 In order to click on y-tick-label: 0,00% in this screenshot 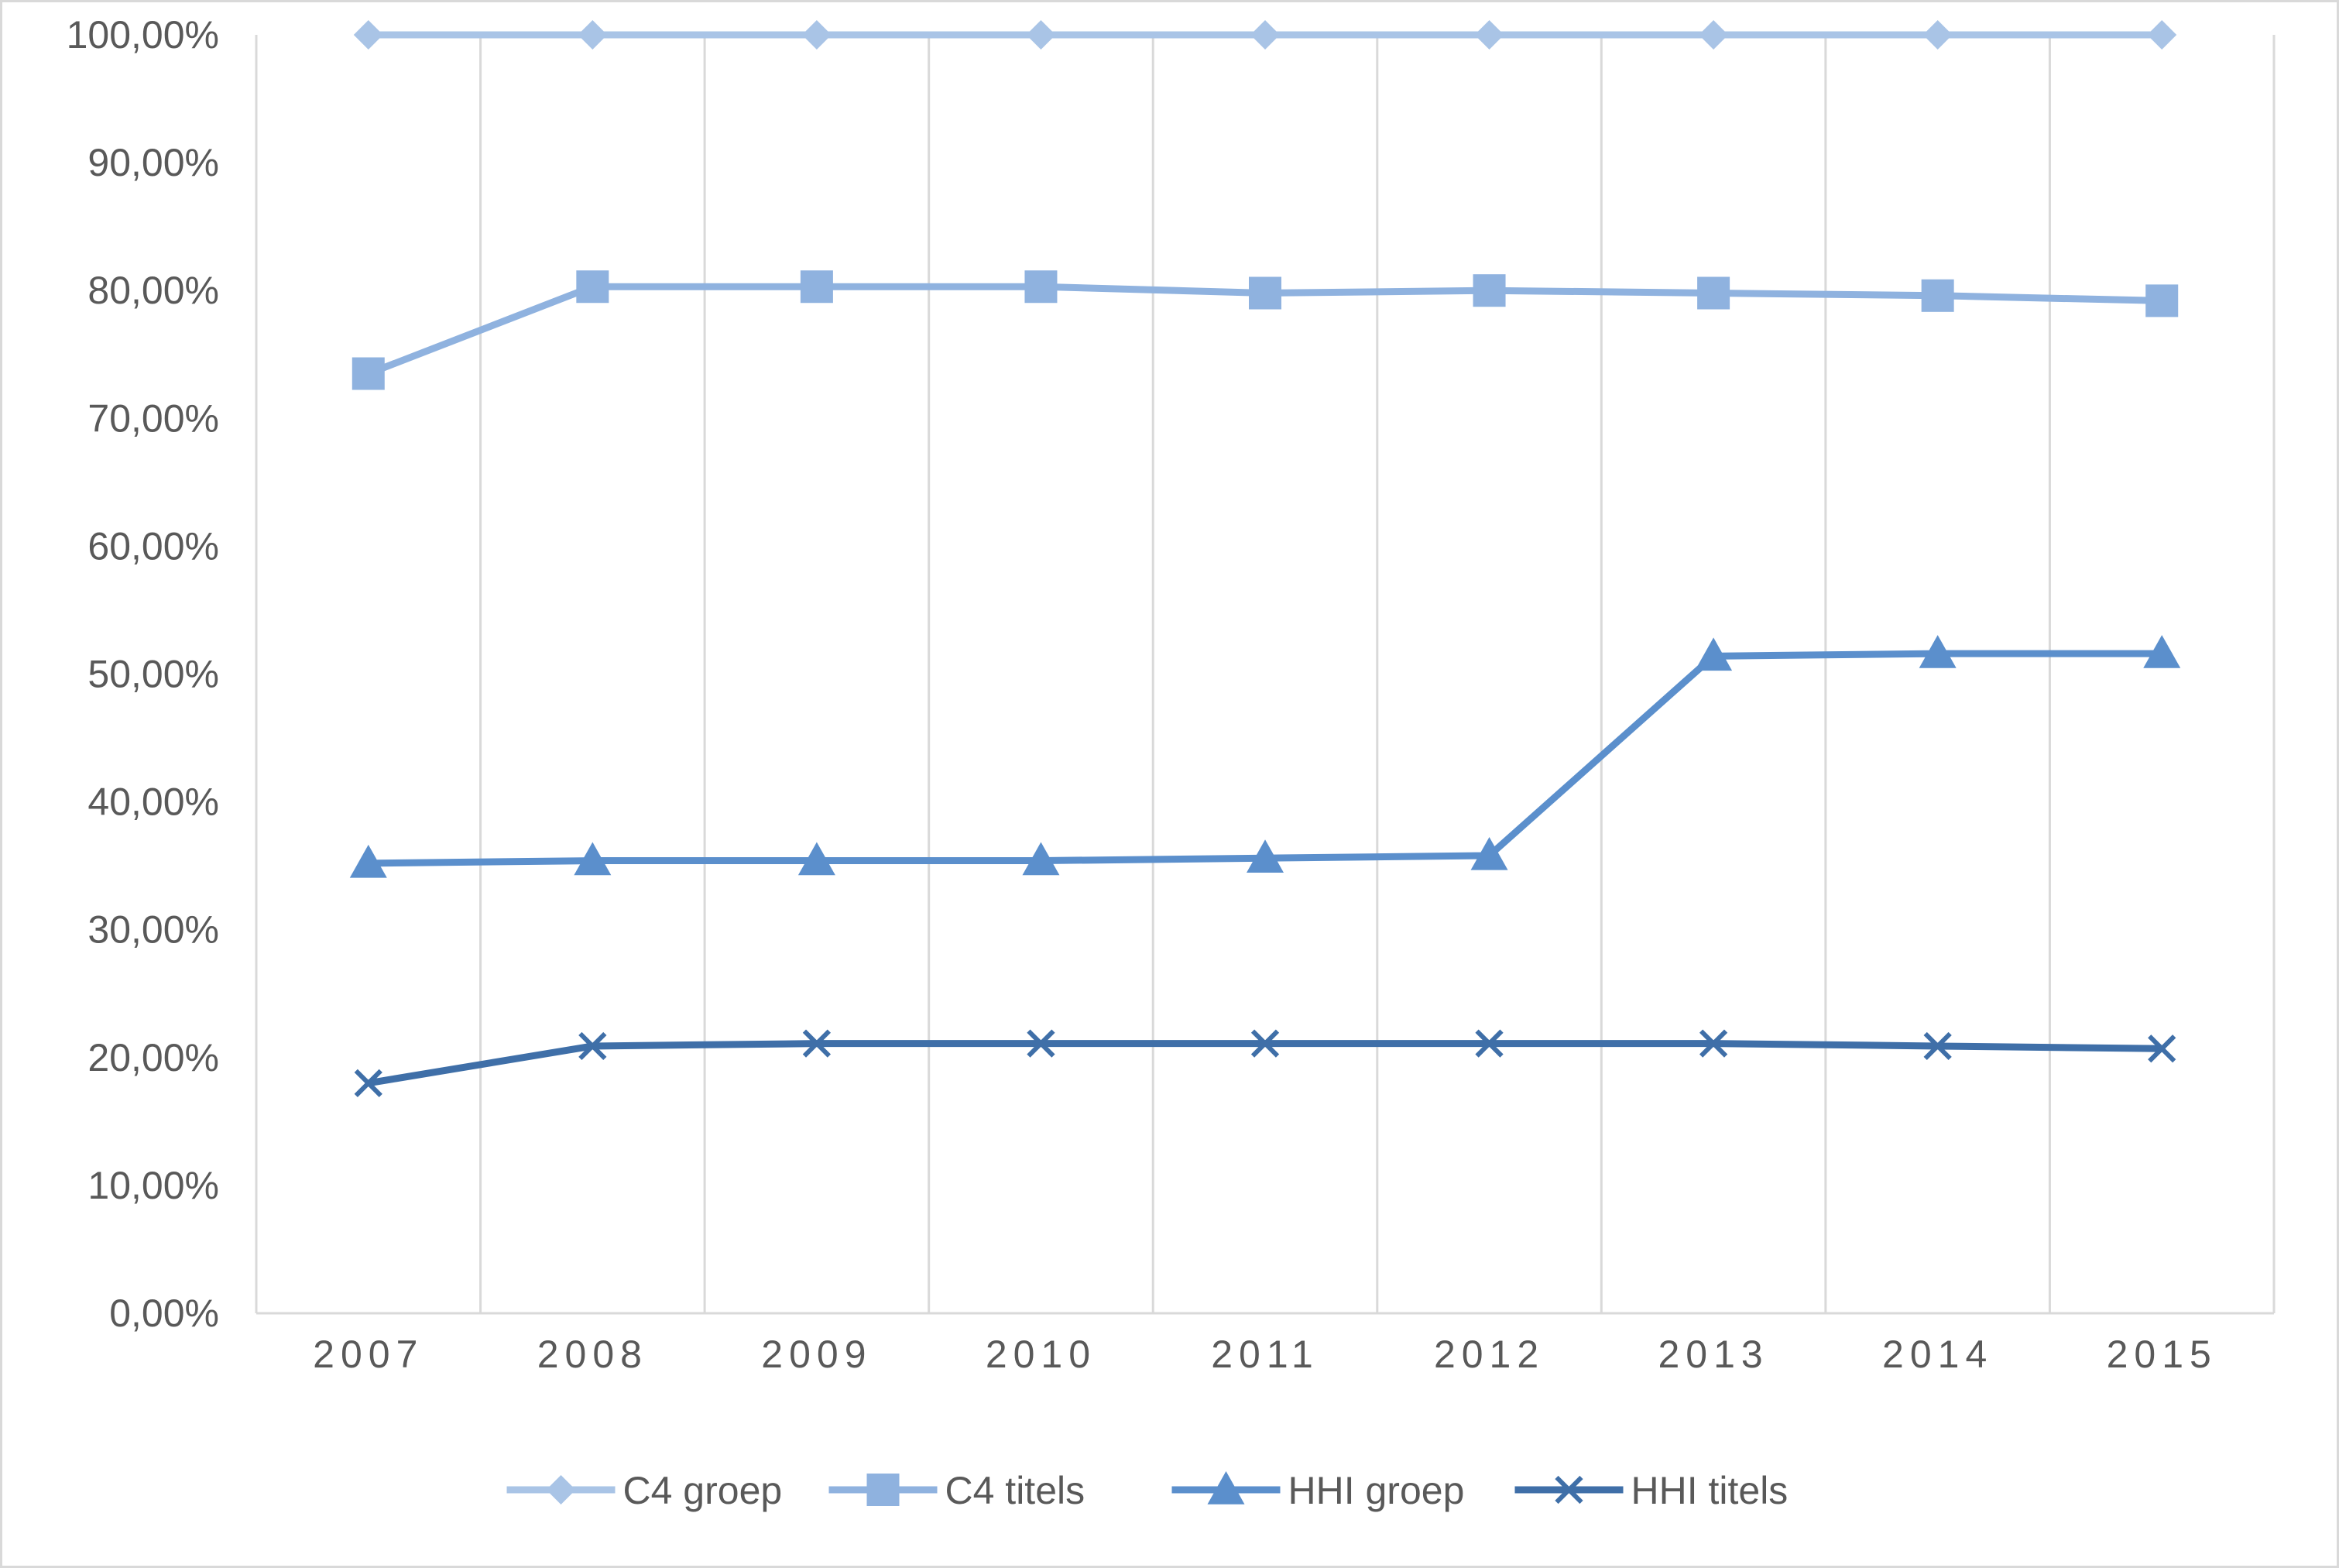, I will do `click(164, 1313)`.